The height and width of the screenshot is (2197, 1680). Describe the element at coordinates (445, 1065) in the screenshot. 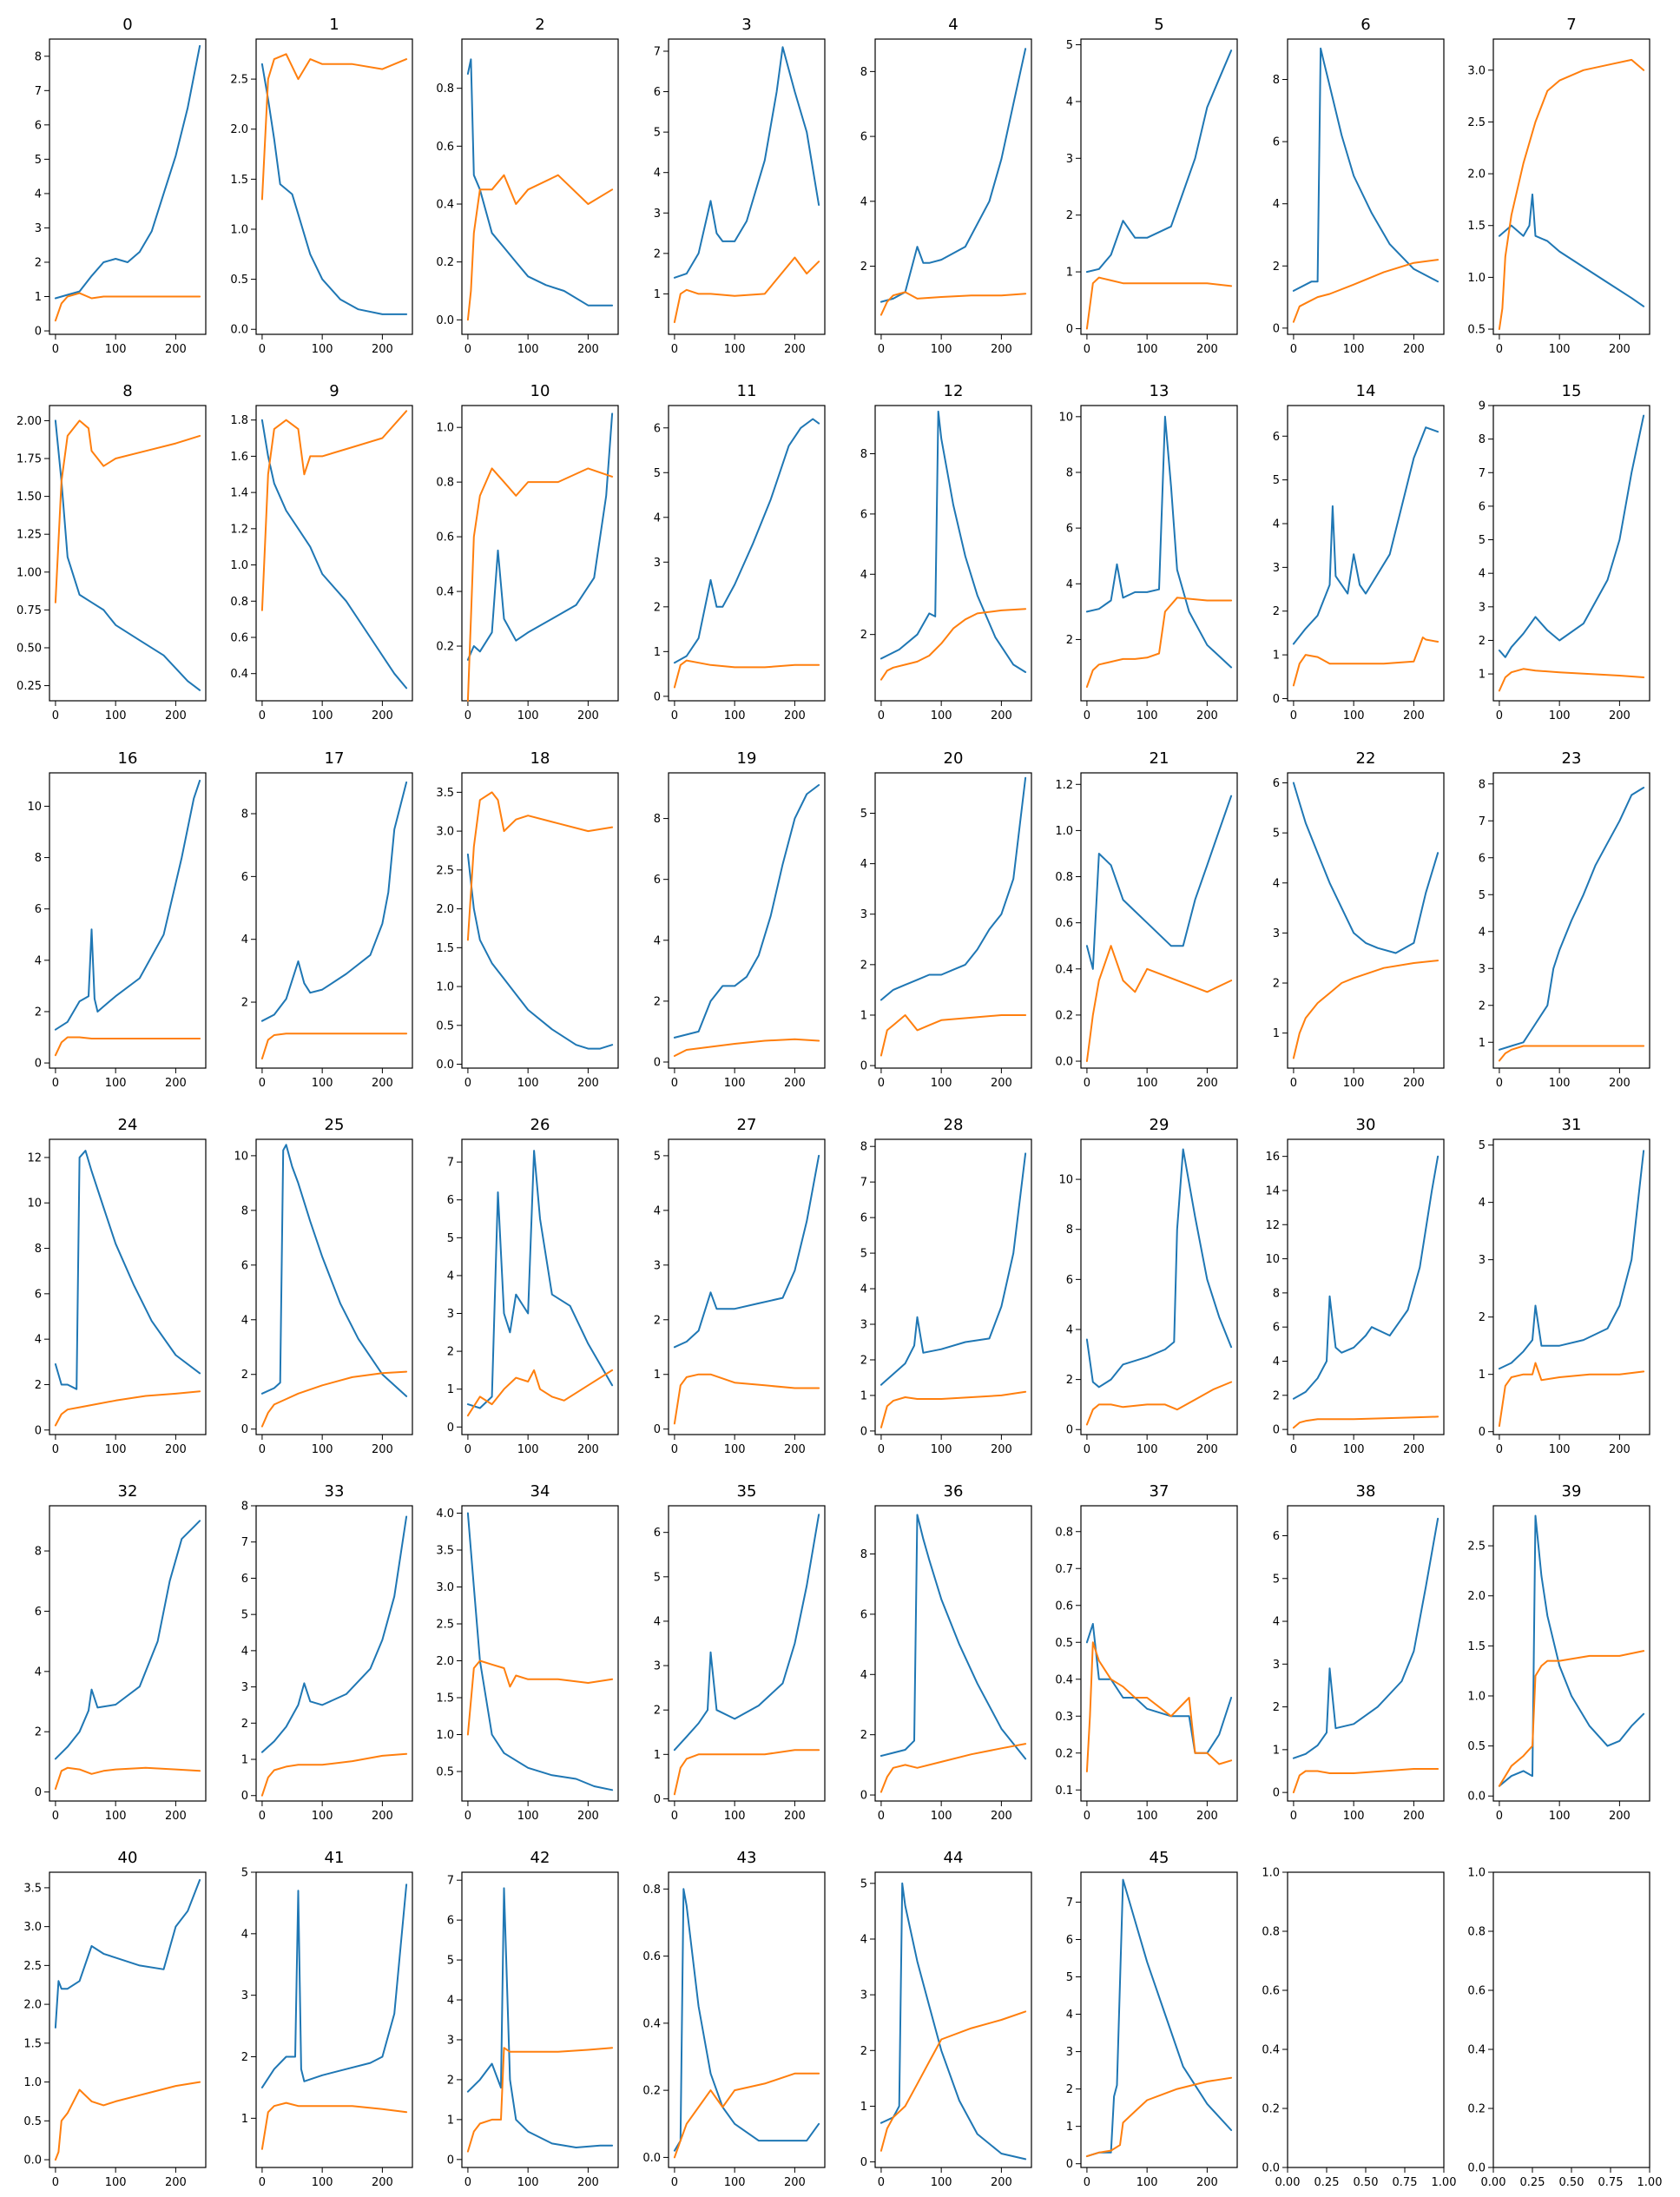

I see `y-tick-label: 0.0` at that location.